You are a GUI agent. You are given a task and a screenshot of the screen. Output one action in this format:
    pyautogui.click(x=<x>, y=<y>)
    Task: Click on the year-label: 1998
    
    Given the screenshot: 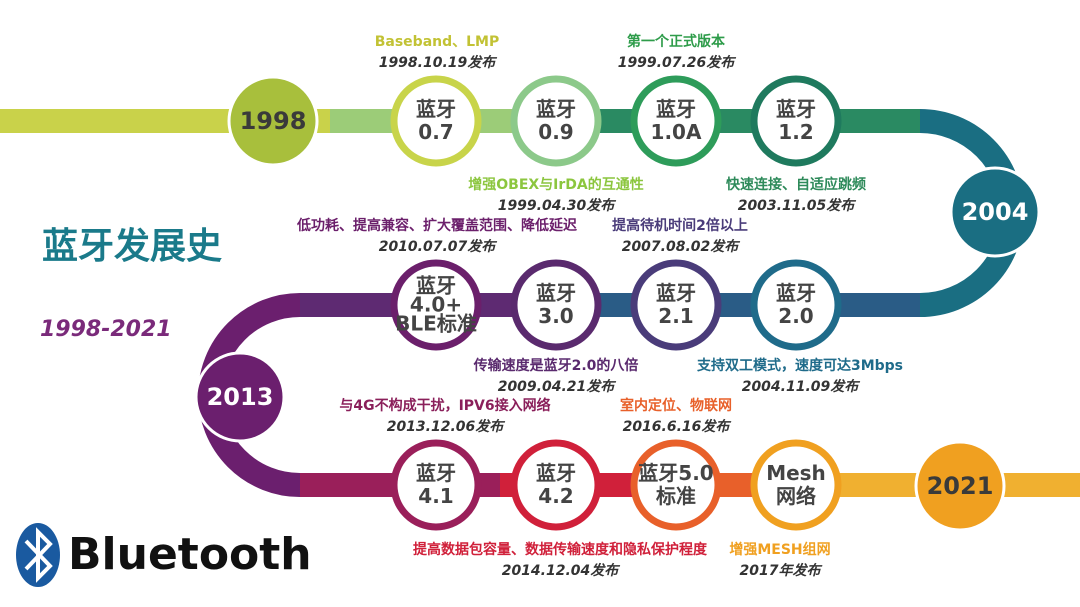 What is the action you would take?
    pyautogui.click(x=273, y=121)
    